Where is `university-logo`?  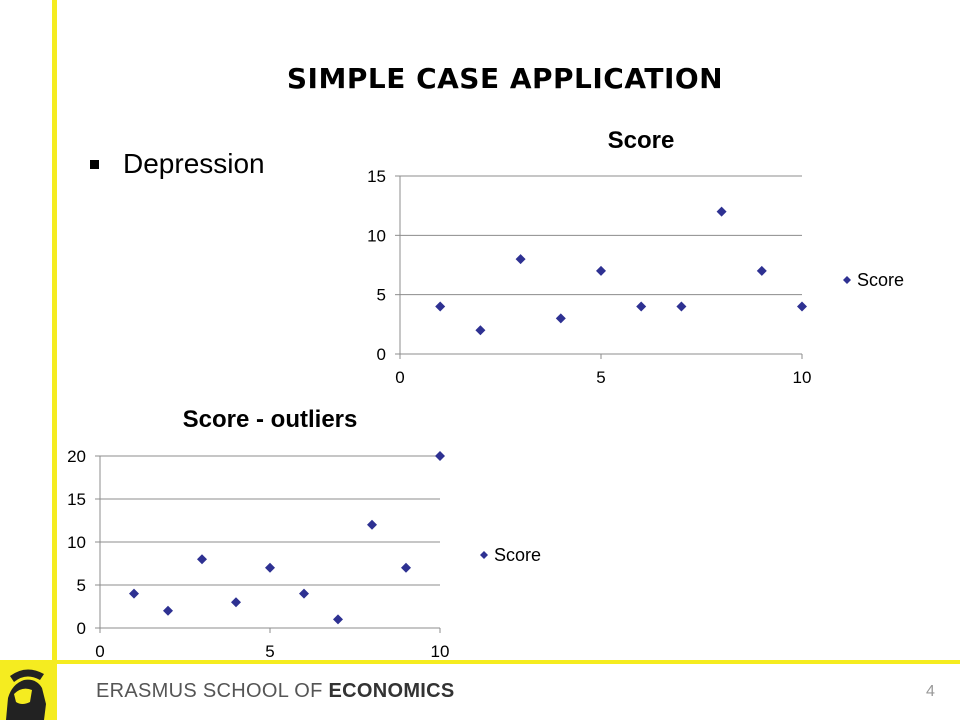
university-logo is located at coordinates (26, 692).